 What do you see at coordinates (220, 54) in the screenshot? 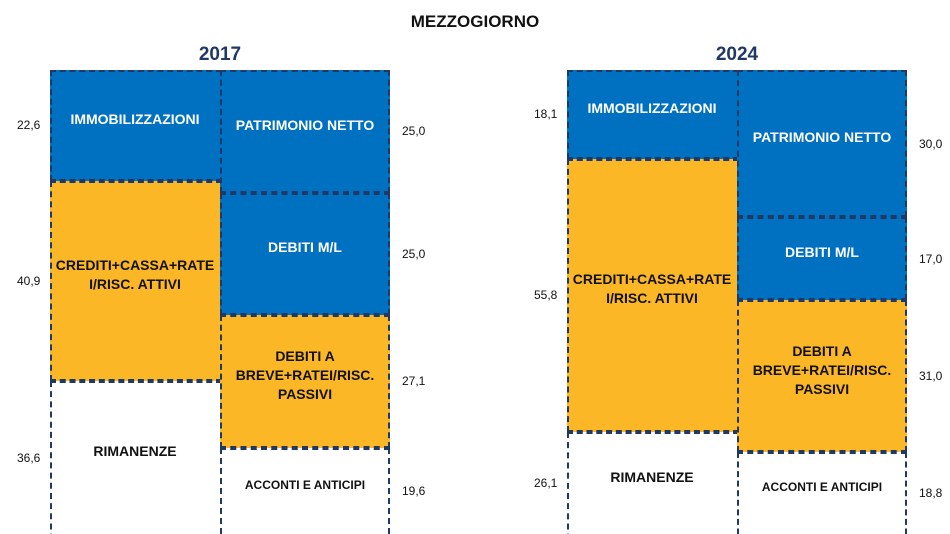
I see `year-label: 2017` at bounding box center [220, 54].